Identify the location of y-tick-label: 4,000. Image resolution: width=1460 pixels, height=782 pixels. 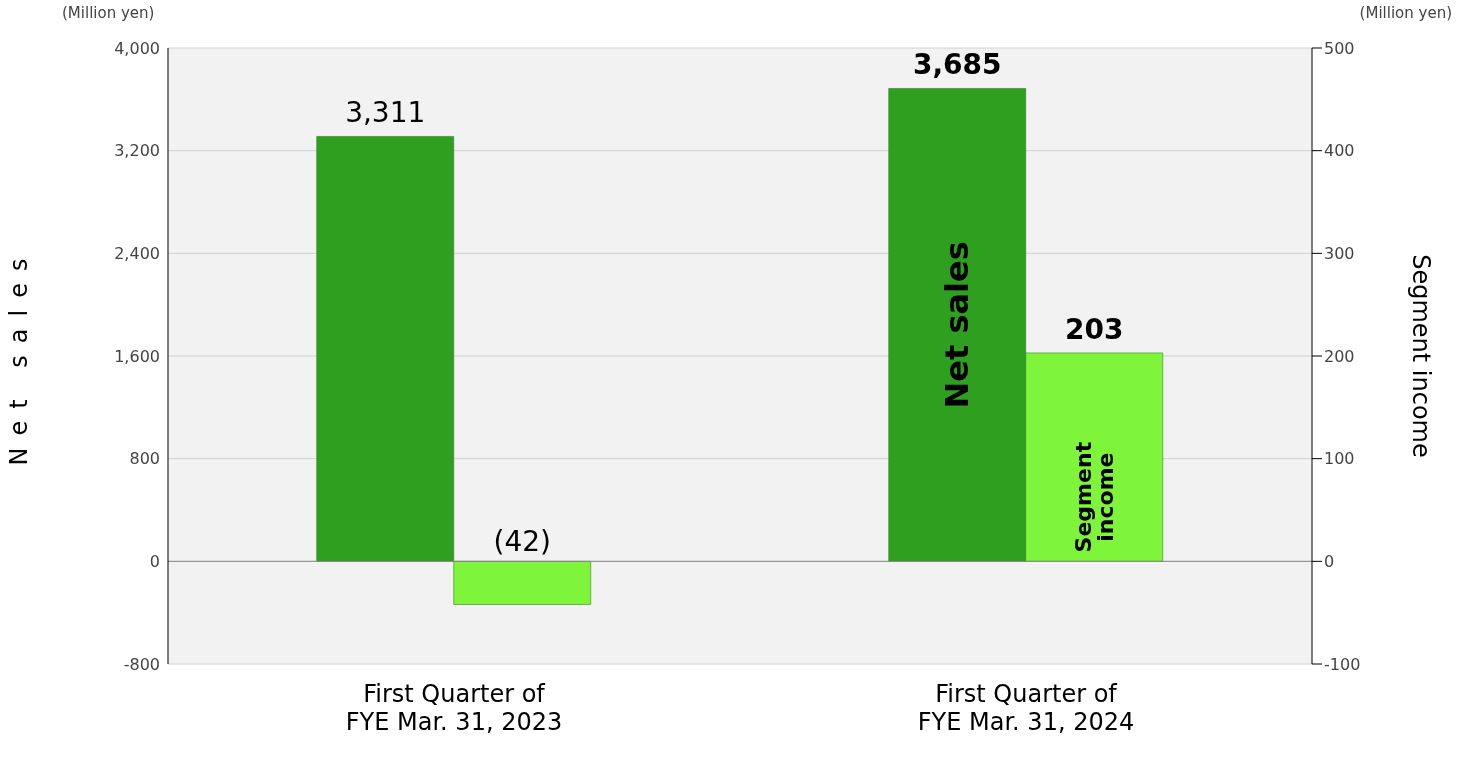
(137, 48).